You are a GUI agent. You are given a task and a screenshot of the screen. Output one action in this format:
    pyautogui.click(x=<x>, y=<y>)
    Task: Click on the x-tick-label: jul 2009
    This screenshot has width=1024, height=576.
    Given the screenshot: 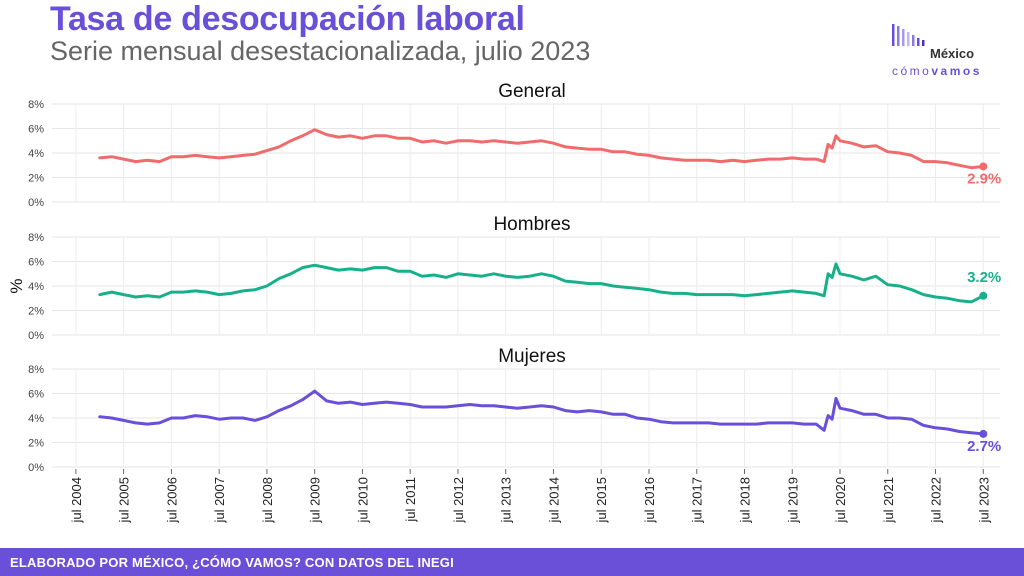 What is the action you would take?
    pyautogui.click(x=315, y=500)
    